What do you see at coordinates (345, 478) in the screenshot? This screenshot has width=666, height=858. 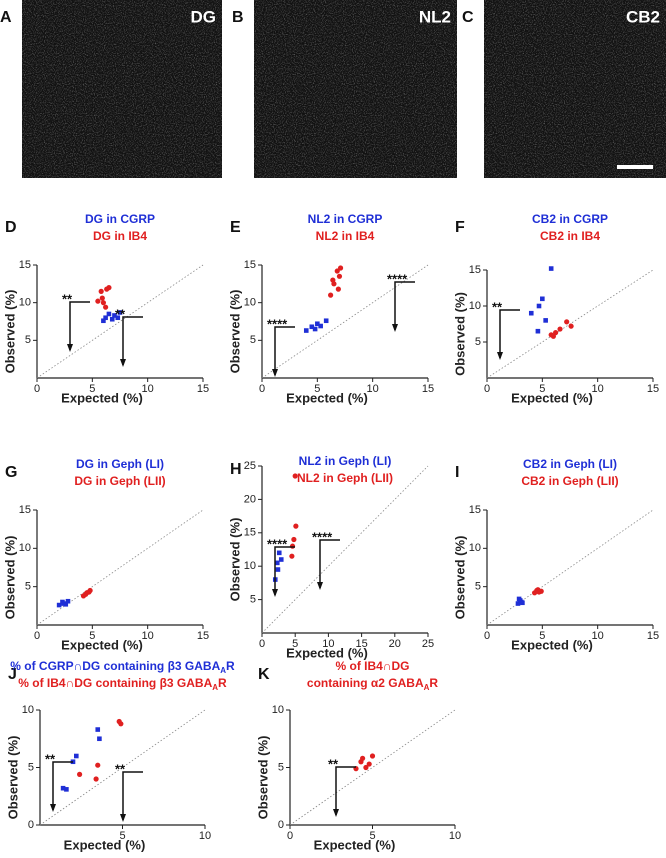 I see `title-text: NL2 in Geph (LII)` at bounding box center [345, 478].